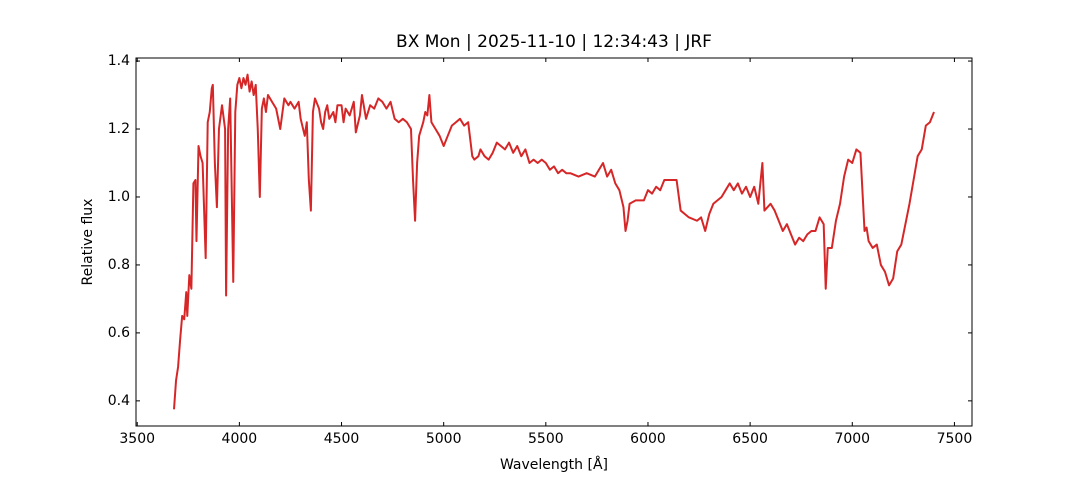  Describe the element at coordinates (88, 242) in the screenshot. I see `y-axis-label: Relative flux` at that location.